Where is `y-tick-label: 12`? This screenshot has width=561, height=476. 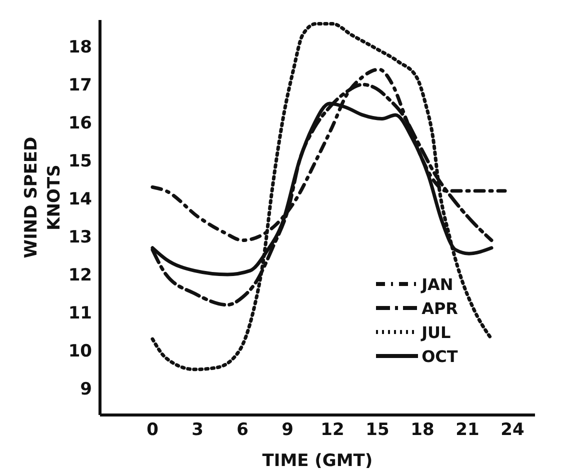 y-tick-label: 12 is located at coordinates (80, 276).